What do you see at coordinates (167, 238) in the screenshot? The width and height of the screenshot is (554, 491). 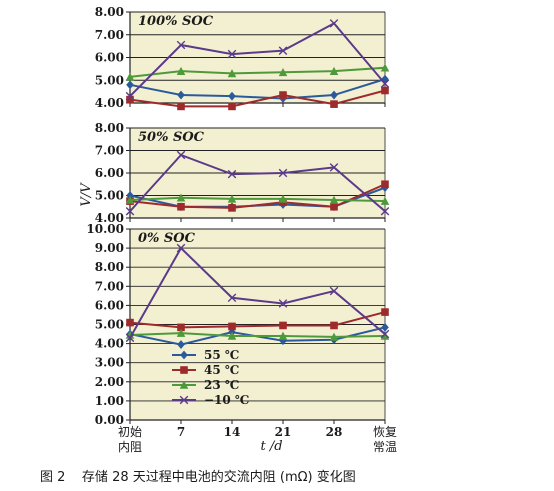 I see `panel-title: 0% SOC` at bounding box center [167, 238].